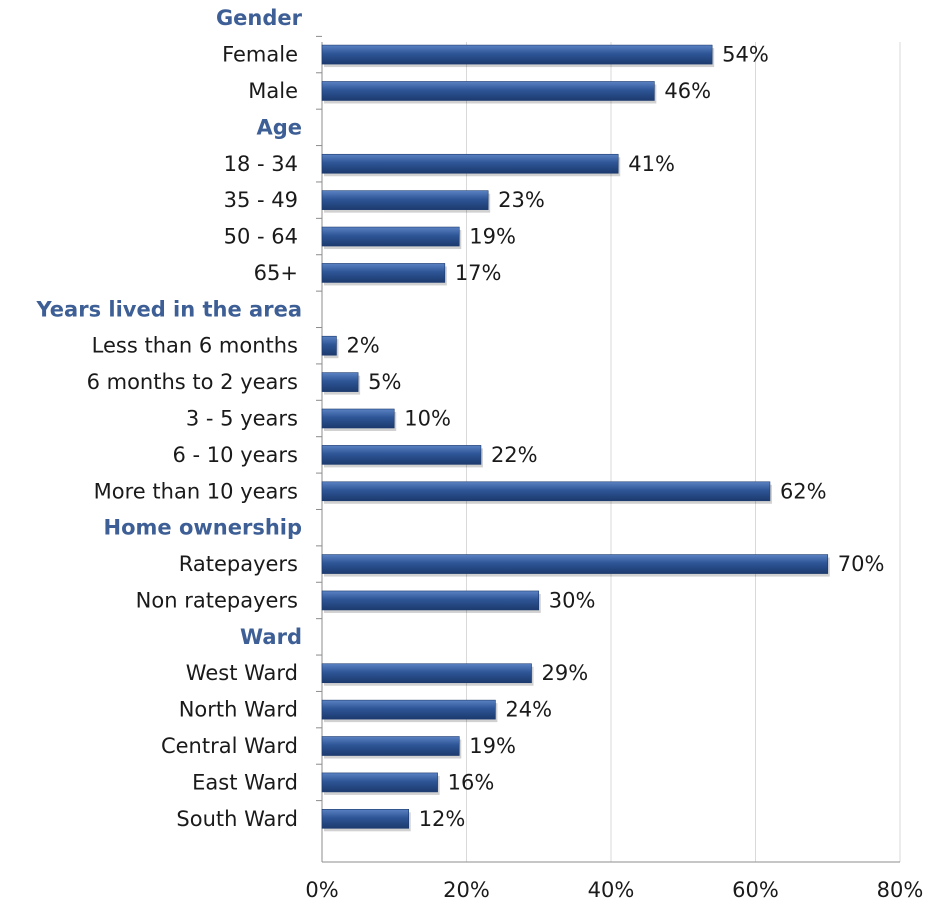 This screenshot has width=929, height=917. What do you see at coordinates (471, 782) in the screenshot?
I see `data-label: 16%` at bounding box center [471, 782].